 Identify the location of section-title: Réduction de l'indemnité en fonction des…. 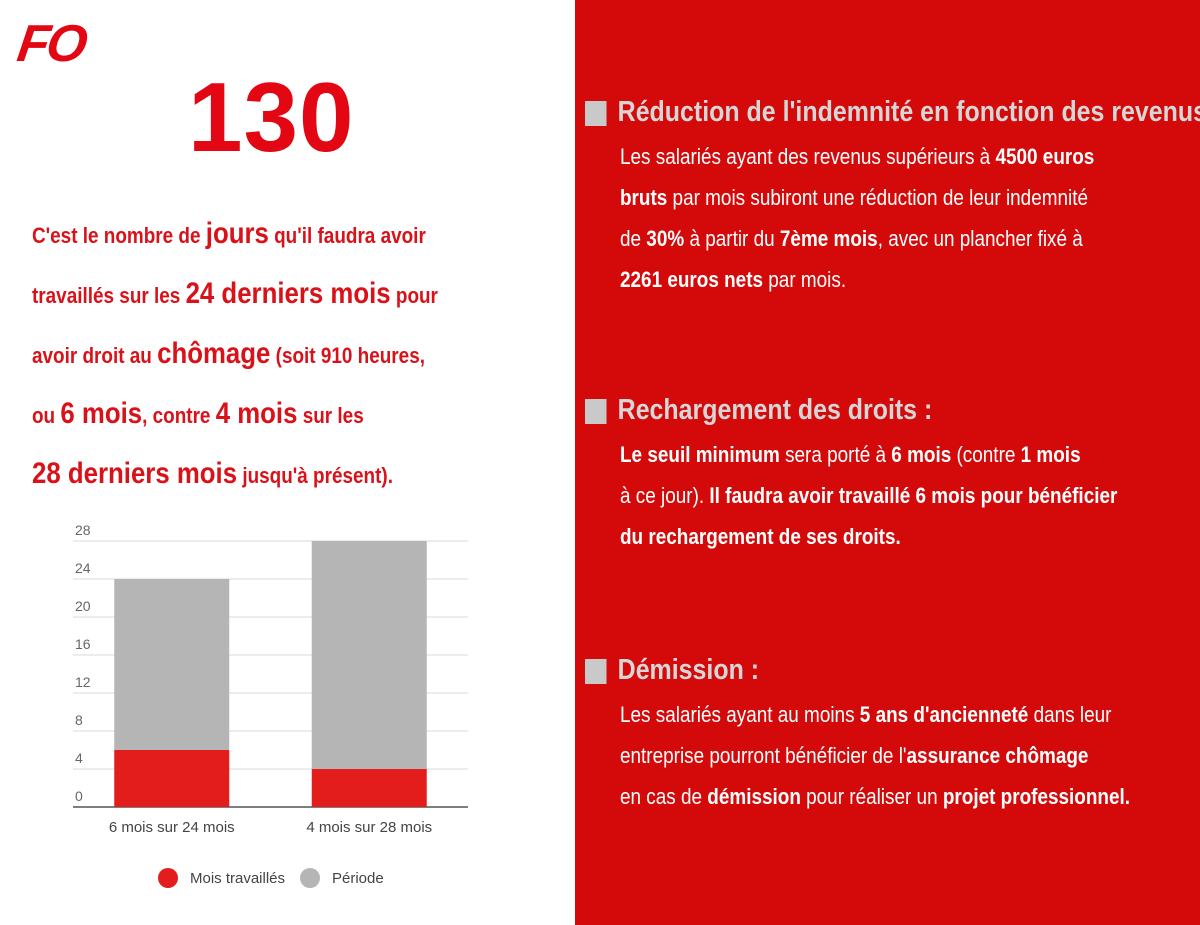
(892, 112).